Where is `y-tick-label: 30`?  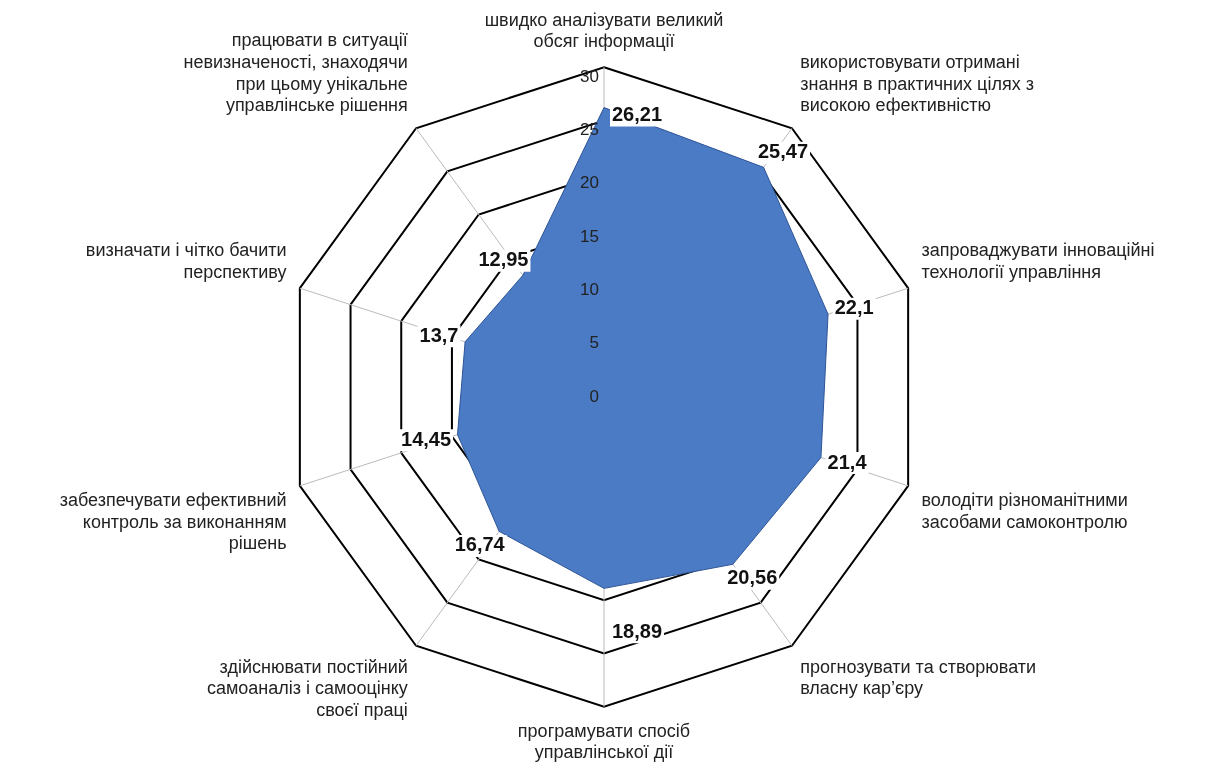 y-tick-label: 30 is located at coordinates (589, 76).